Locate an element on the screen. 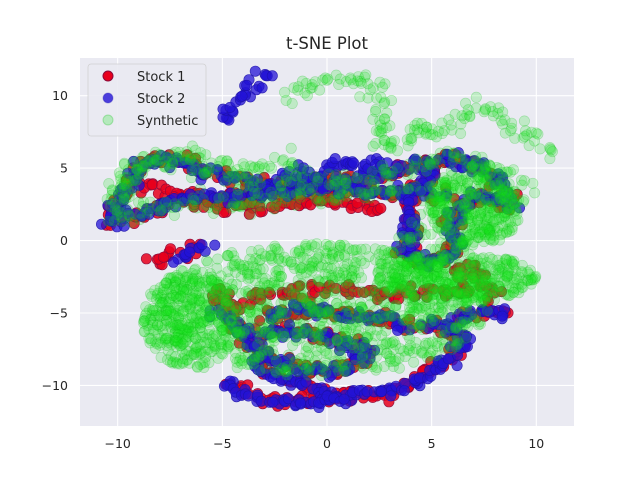  x-tick-label: 0 is located at coordinates (327, 443).